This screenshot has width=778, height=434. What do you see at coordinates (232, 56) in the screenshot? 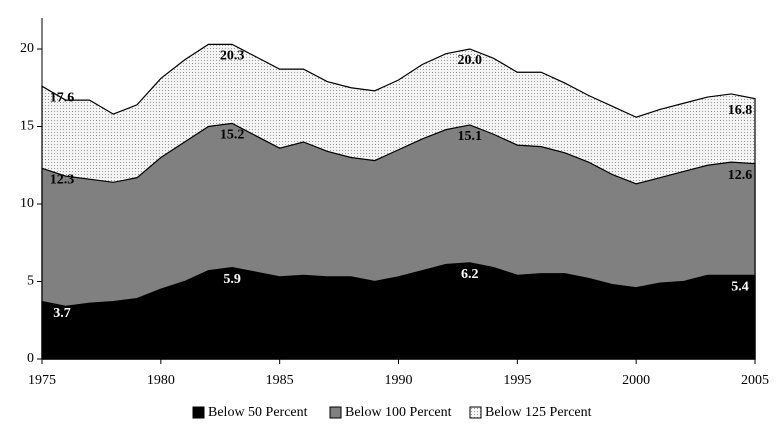
I see `value-label: 20.3` at bounding box center [232, 56].